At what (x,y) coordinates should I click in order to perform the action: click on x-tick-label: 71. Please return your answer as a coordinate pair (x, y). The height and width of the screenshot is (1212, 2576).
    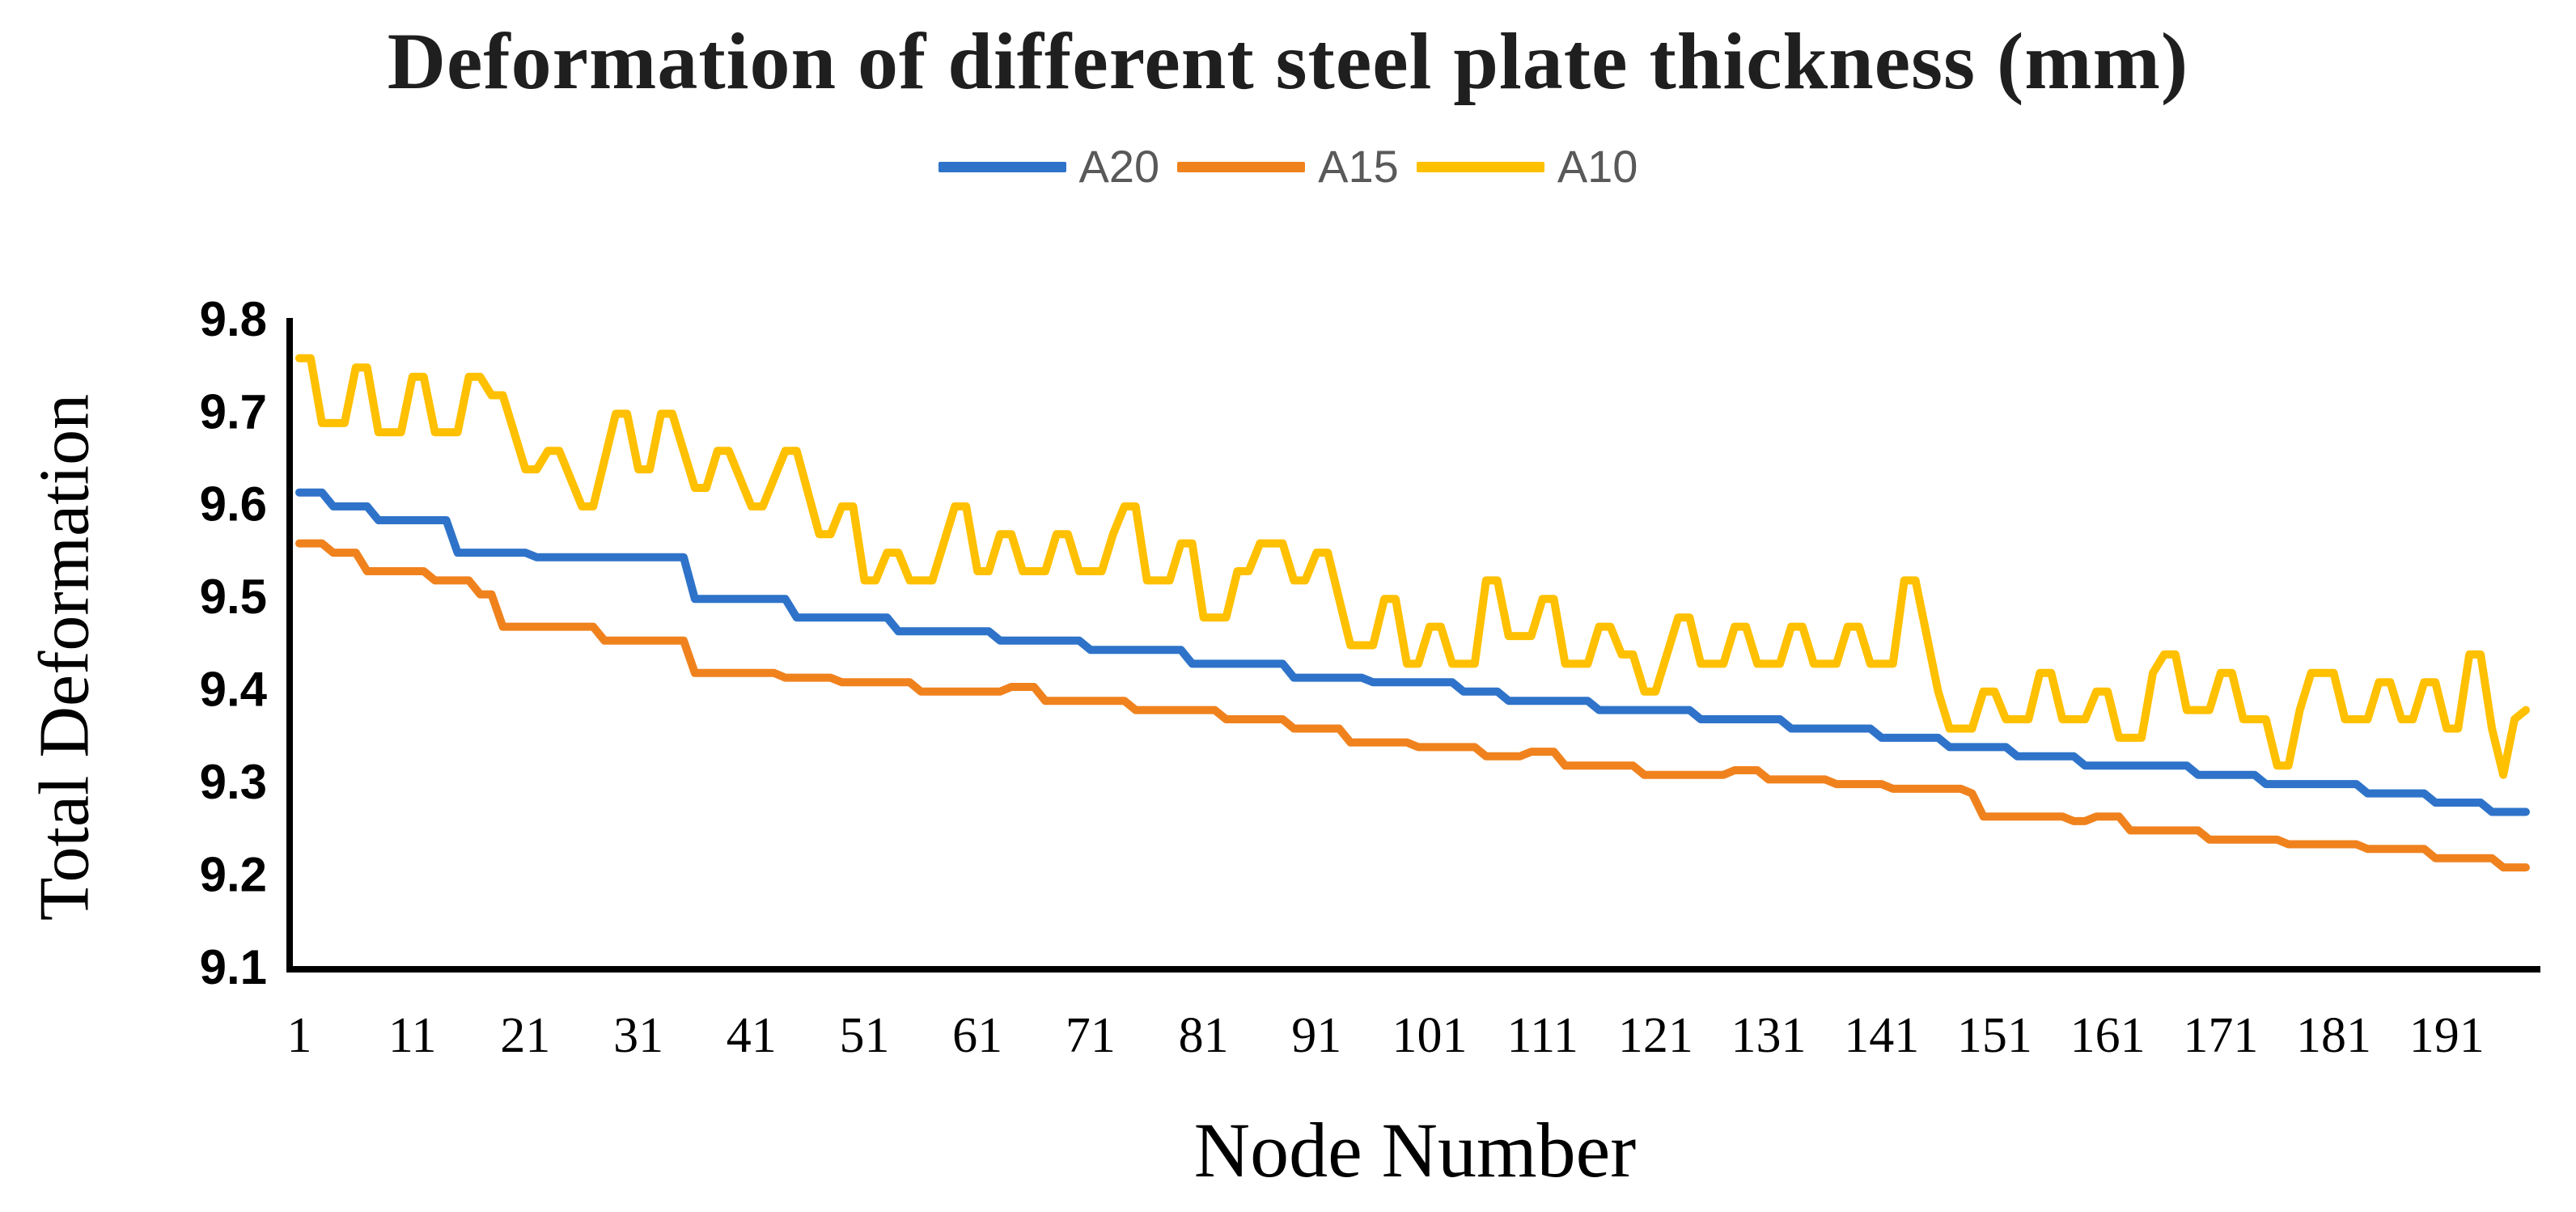
    Looking at the image, I should click on (1091, 1035).